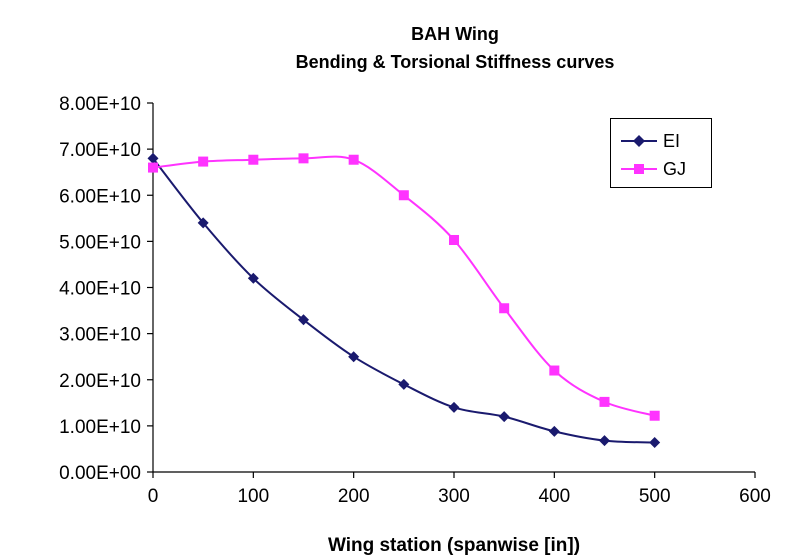 This screenshot has width=800, height=558. Describe the element at coordinates (755, 496) in the screenshot. I see `x-tick-label: 600` at that location.